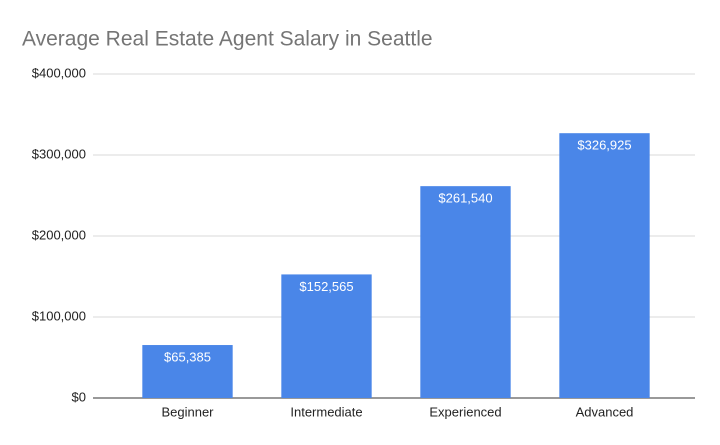  Describe the element at coordinates (465, 411) in the screenshot. I see `x-tick-label: Experienced` at that location.